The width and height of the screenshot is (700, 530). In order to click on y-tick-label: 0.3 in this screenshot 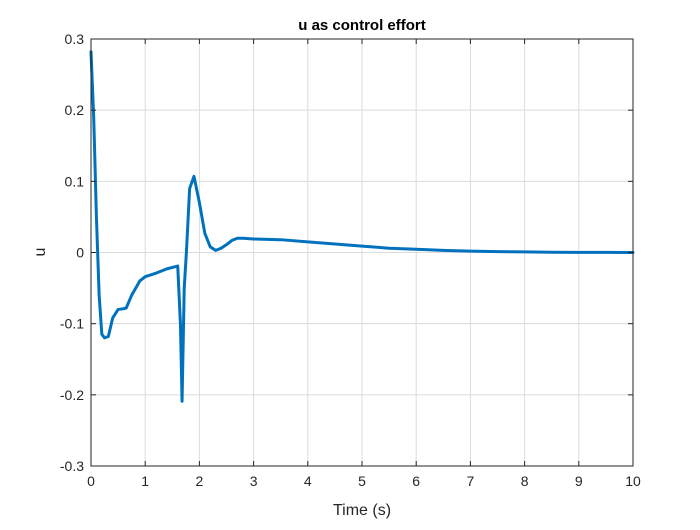, I will do `click(75, 39)`.